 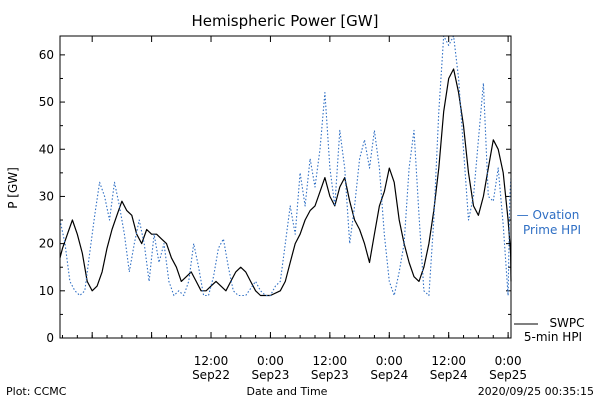 I want to click on x-tick-label-date: Sep22, so click(x=211, y=375).